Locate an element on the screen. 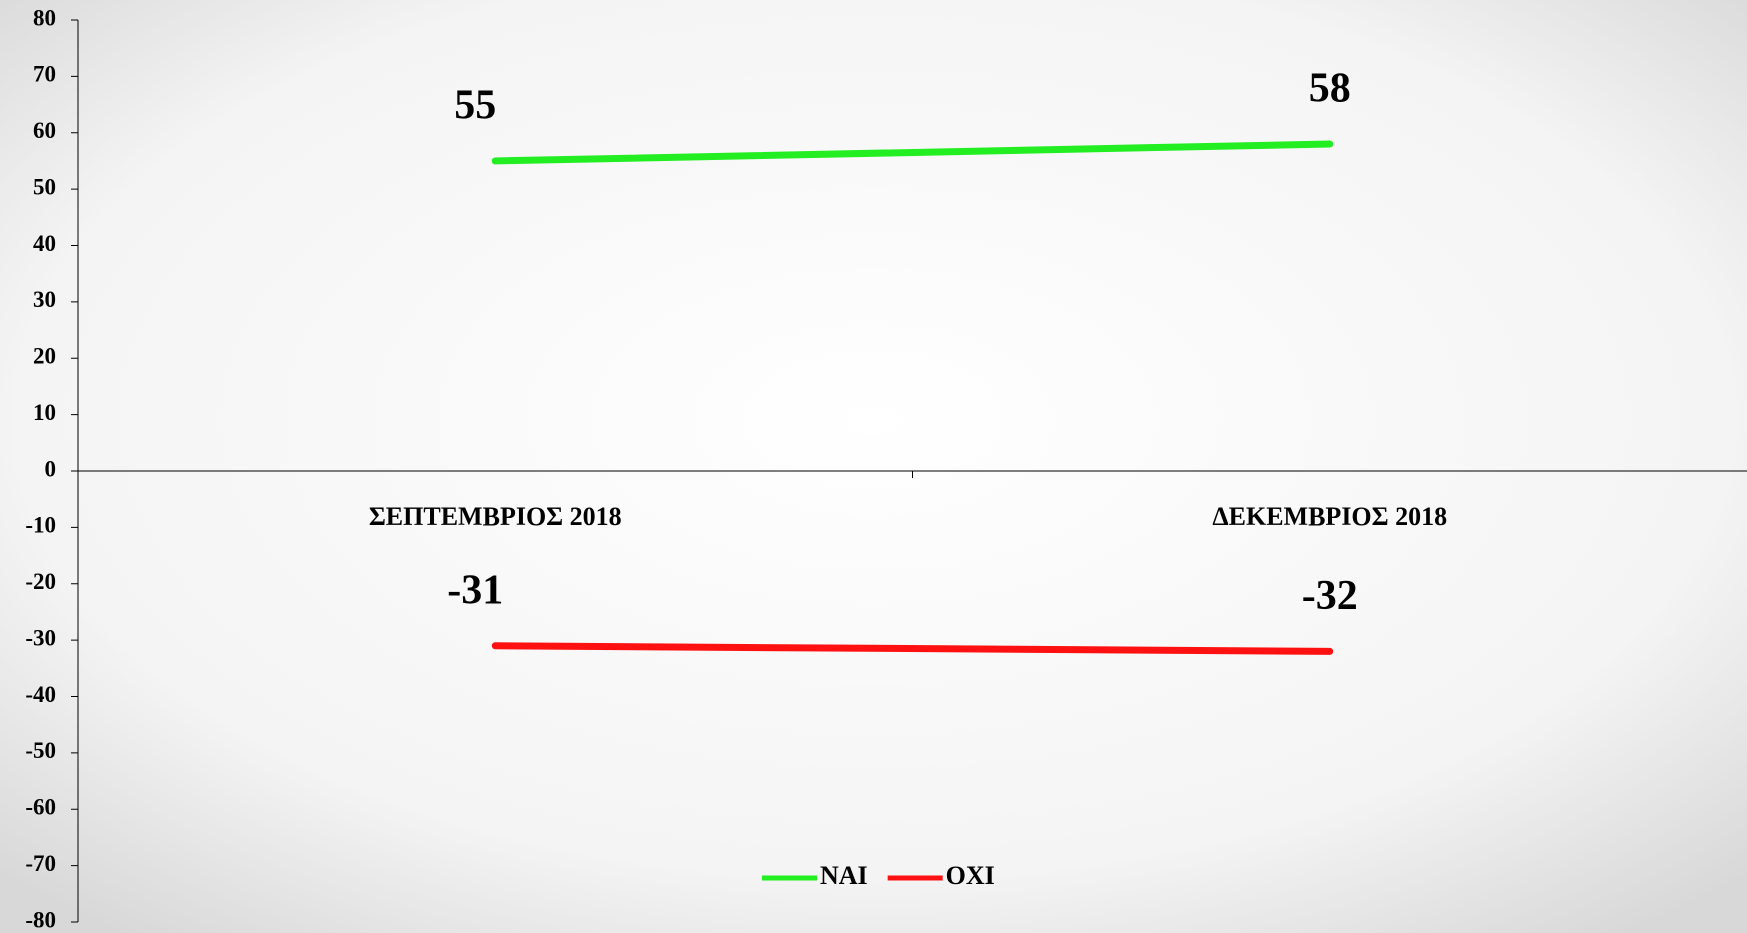  y-tick-label: -60 is located at coordinates (40, 807).